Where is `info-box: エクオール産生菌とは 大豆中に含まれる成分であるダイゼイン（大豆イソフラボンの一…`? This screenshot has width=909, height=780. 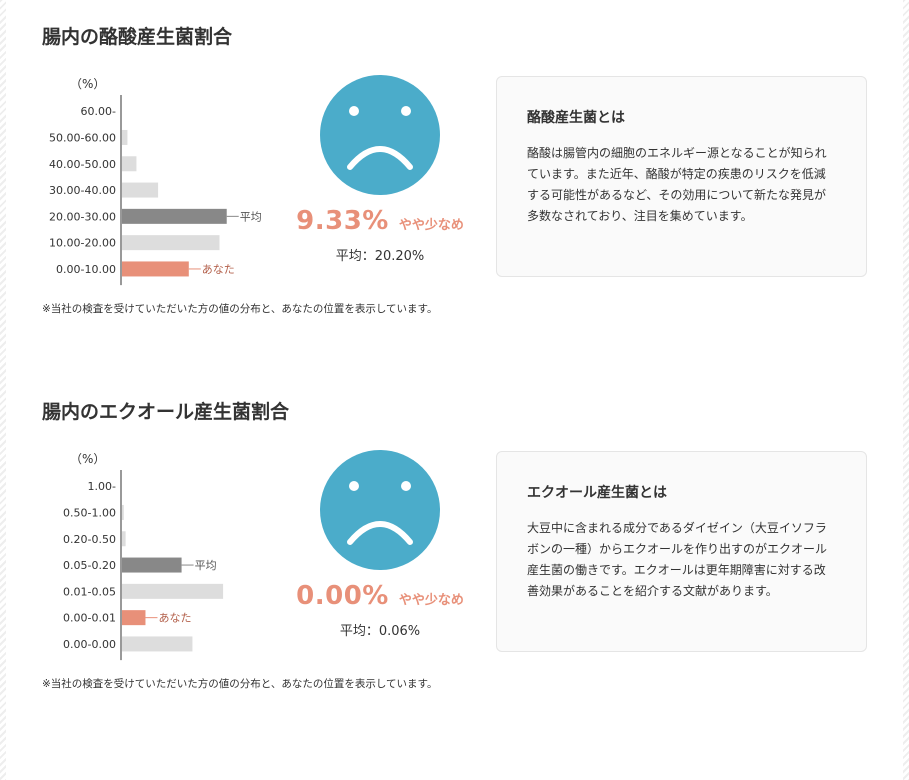 info-box: エクオール産生菌とは 大豆中に含まれる成分であるダイゼイン（大豆イソフラボンの一… is located at coordinates (681, 551).